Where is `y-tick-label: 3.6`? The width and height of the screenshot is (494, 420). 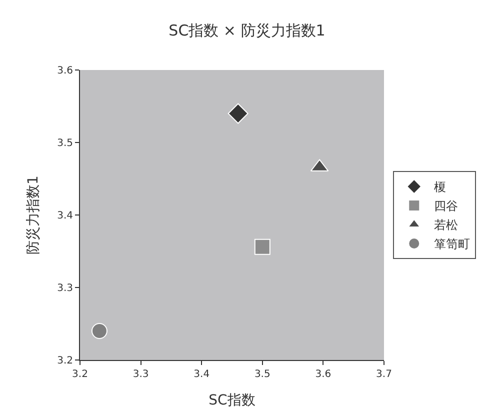
y-tick-label: 3.6 is located at coordinates (65, 71).